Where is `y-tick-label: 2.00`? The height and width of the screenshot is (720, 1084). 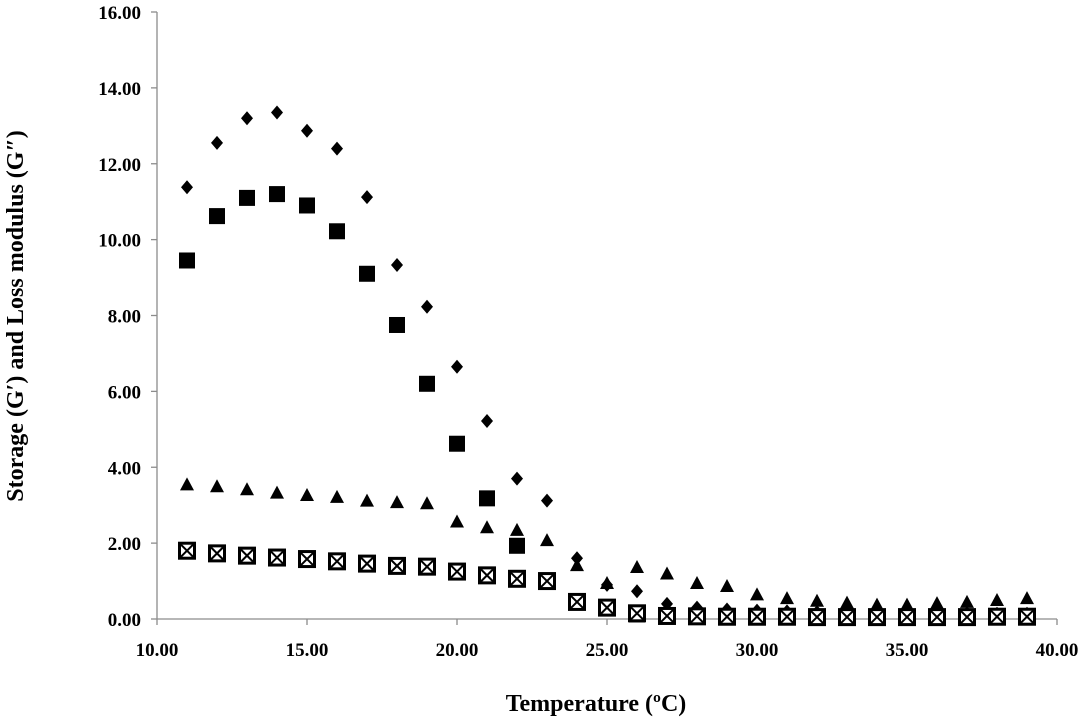
y-tick-label: 2.00 is located at coordinates (124, 544).